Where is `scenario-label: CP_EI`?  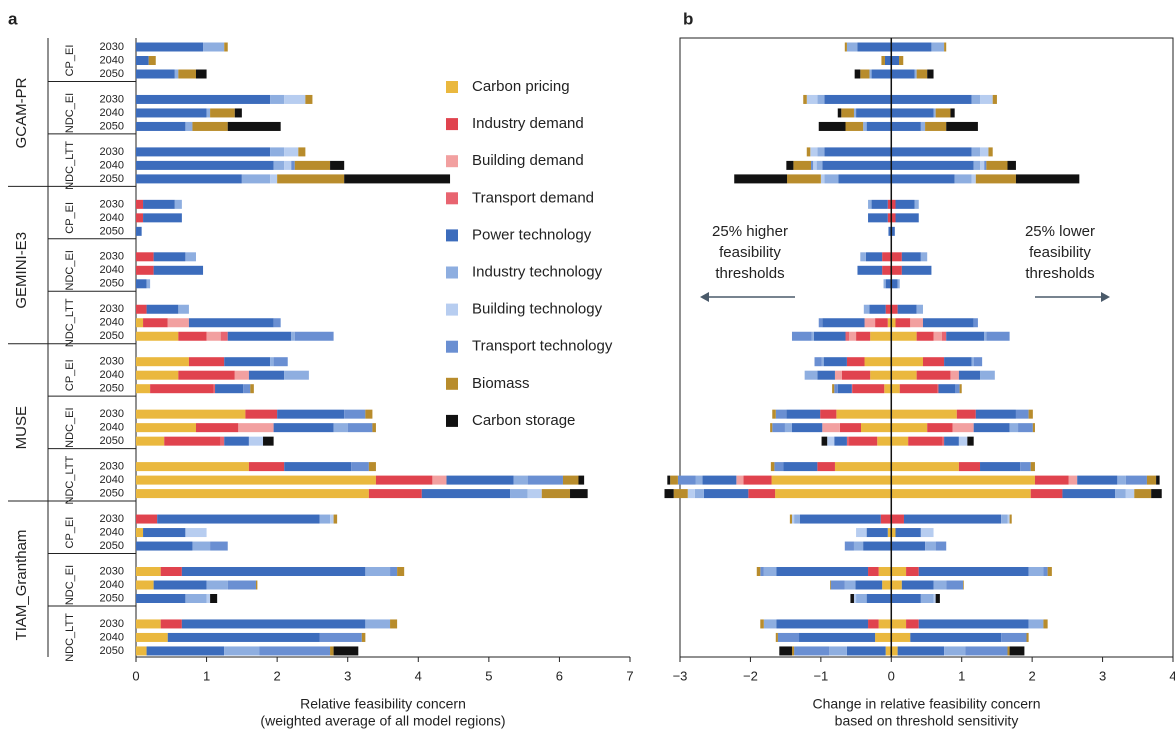 scenario-label: CP_EI is located at coordinates (70, 218).